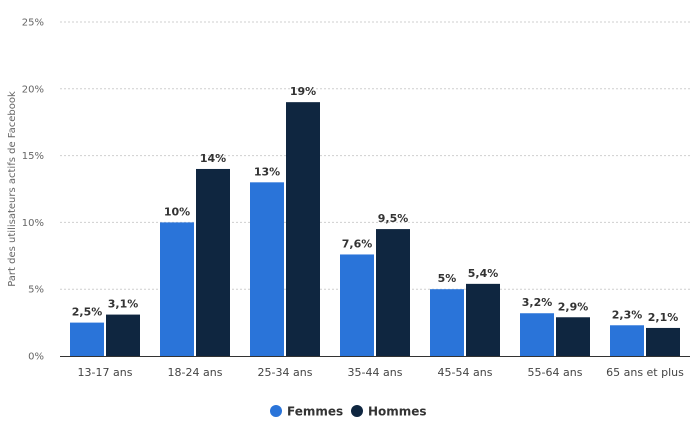  What do you see at coordinates (33, 89) in the screenshot?
I see `y-tick-label: 20%` at bounding box center [33, 89].